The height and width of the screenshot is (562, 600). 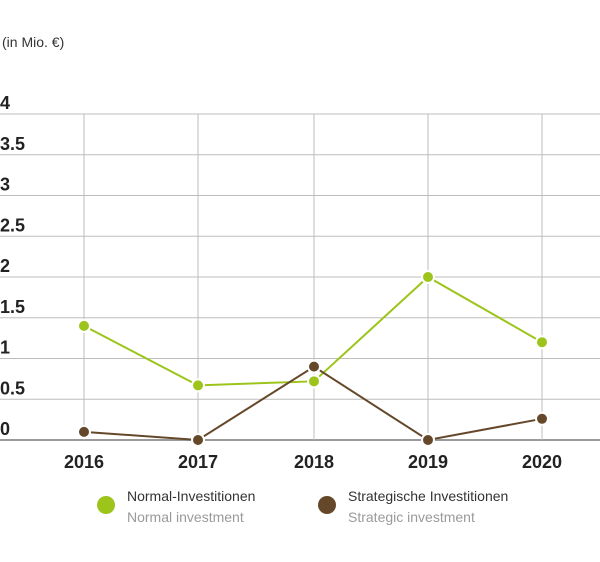 What do you see at coordinates (191, 496) in the screenshot?
I see `legend-label-normal: Normal-Investitionen` at bounding box center [191, 496].